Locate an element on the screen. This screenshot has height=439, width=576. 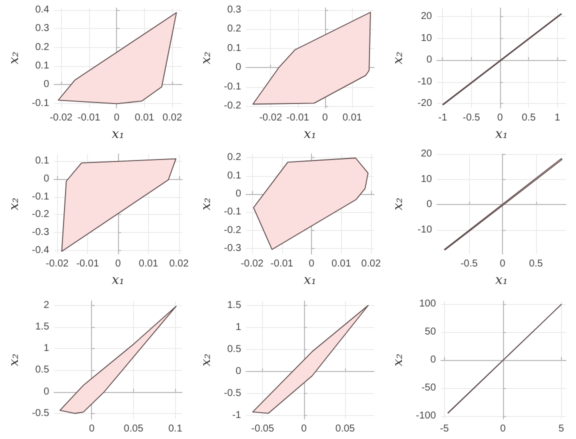
y-tick-label: -0.4 is located at coordinates (41, 250).